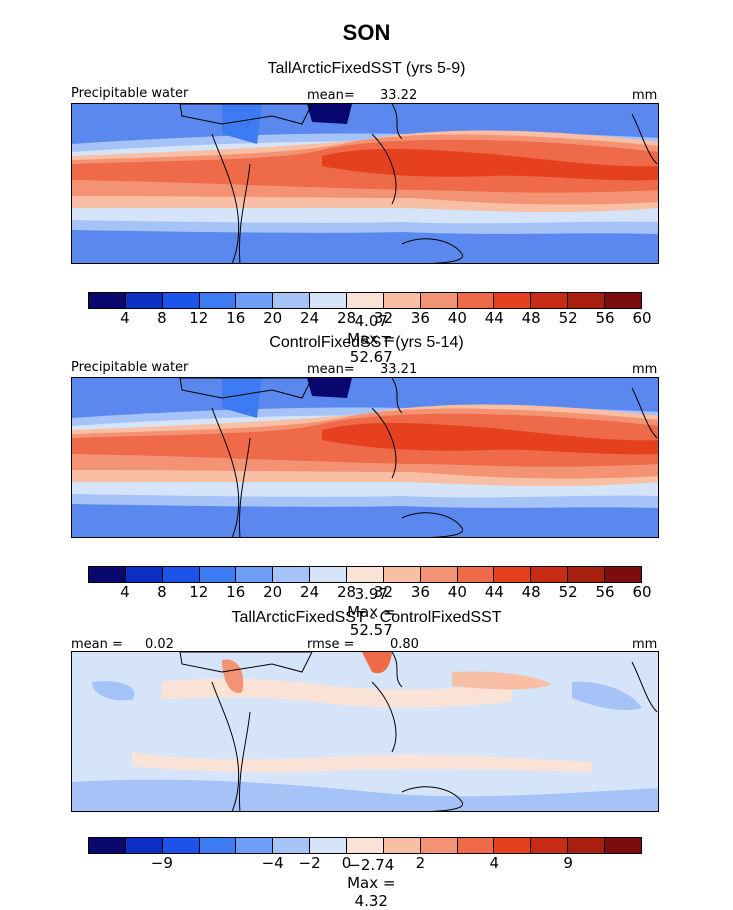 The image size is (733, 910). I want to click on panel-2-colorbar-ticks: 4 8 12 16 20 24 28 32 36 40 44 48 52 56 60, so click(369, 593).